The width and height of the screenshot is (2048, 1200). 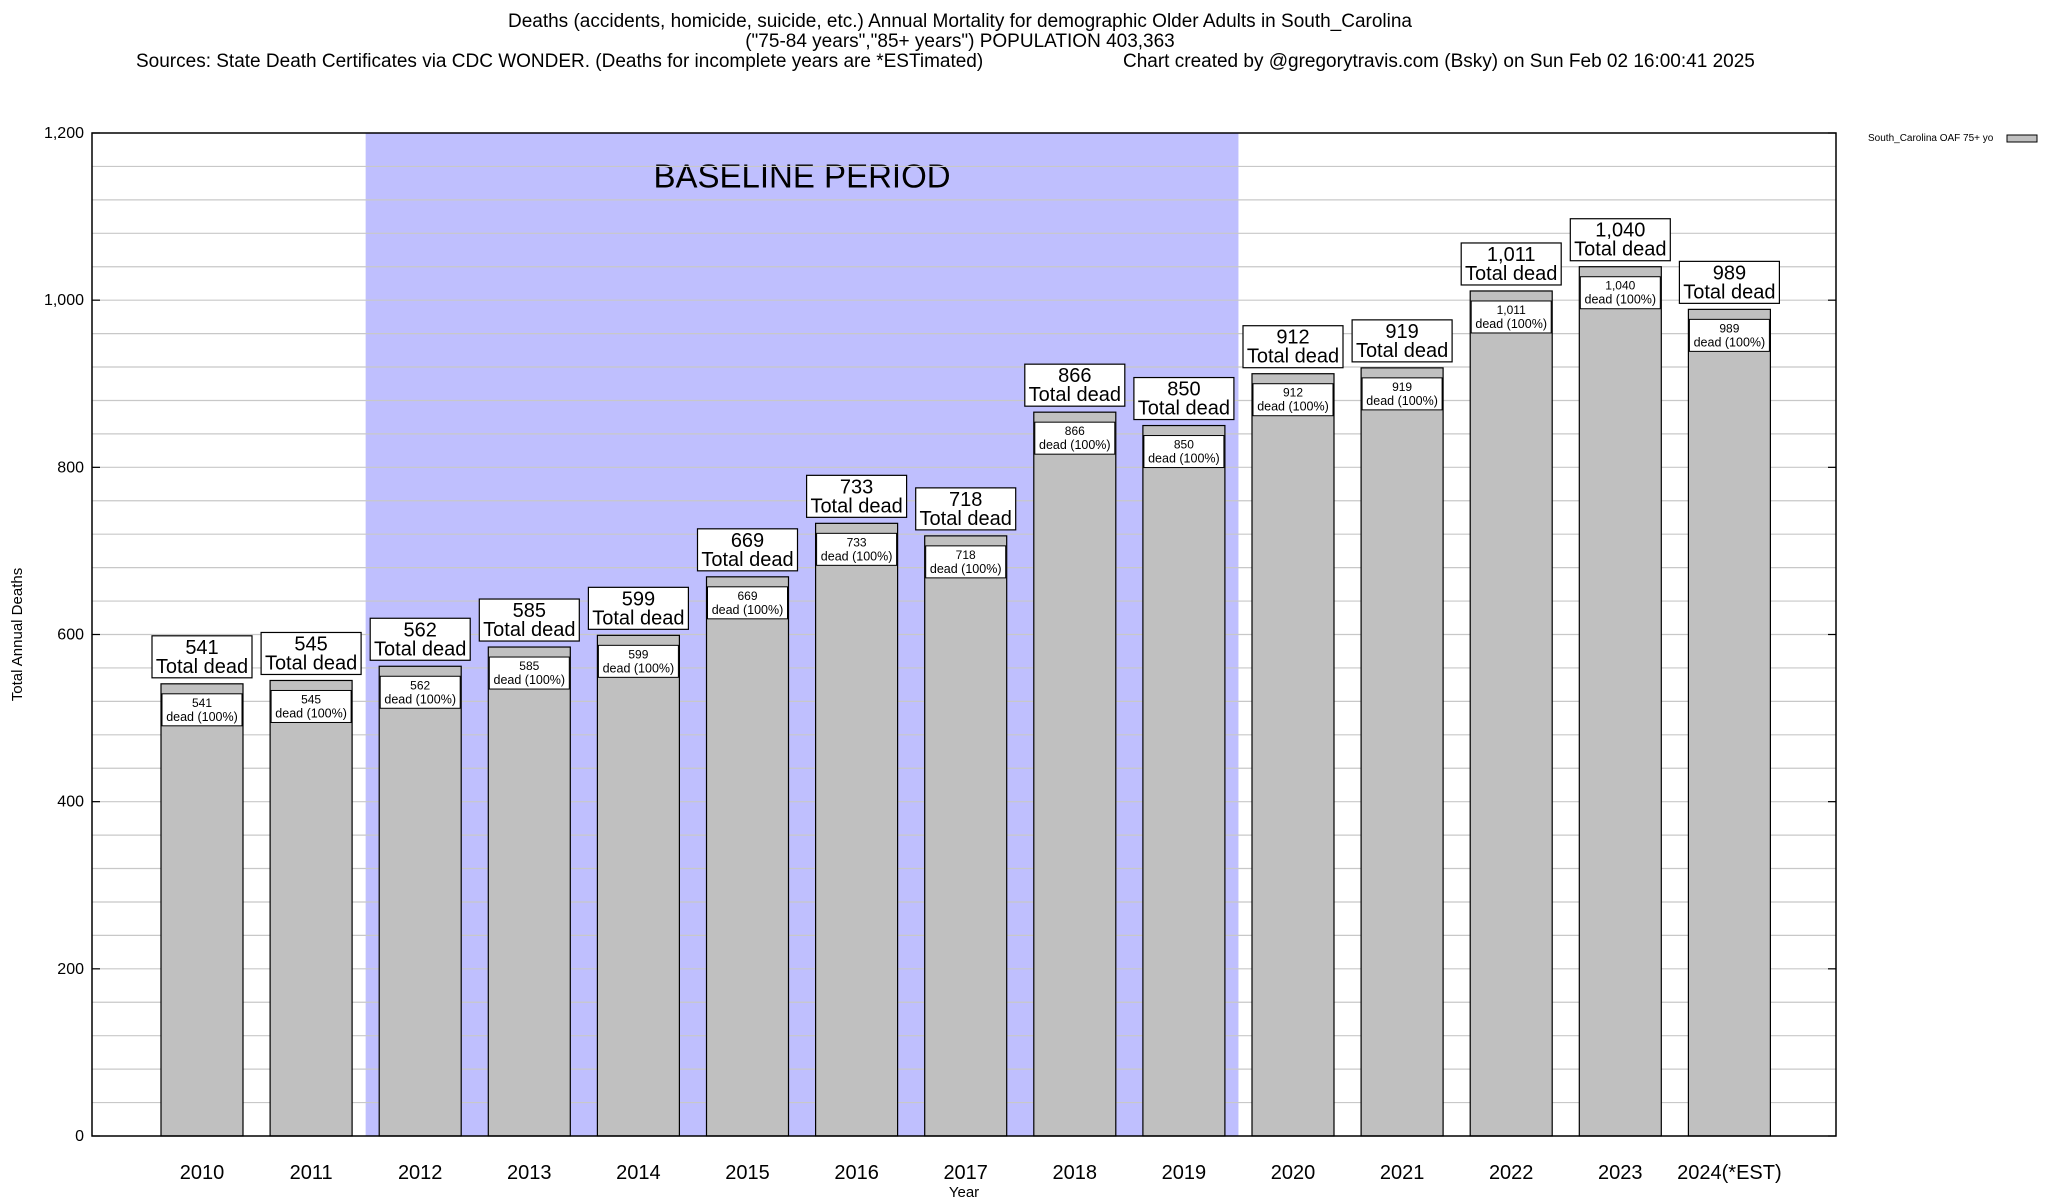 What do you see at coordinates (79, 1136) in the screenshot?
I see `y-tick-label: 0` at bounding box center [79, 1136].